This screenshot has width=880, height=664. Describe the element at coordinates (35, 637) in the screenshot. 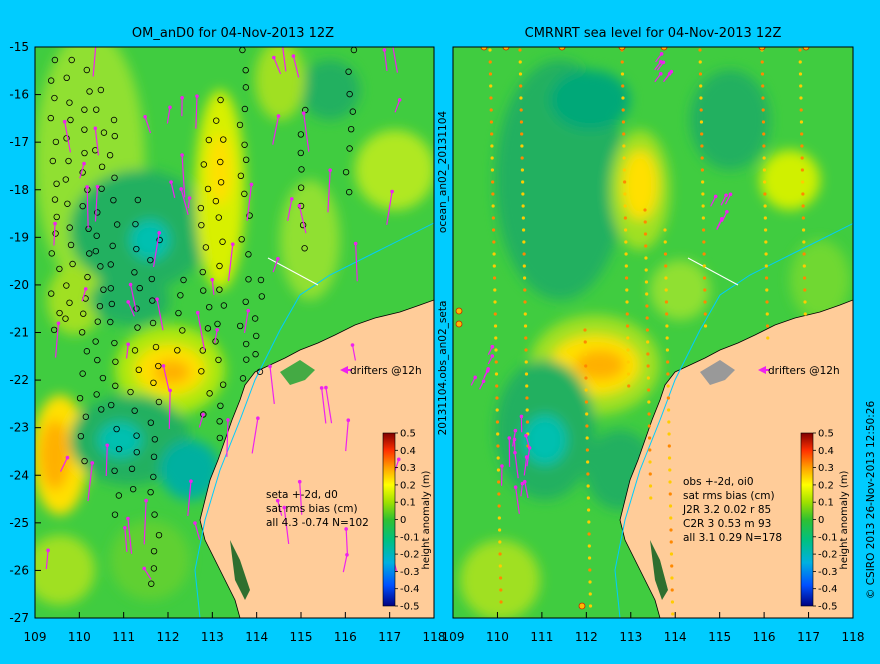

I see `x-tick-label: 109` at that location.